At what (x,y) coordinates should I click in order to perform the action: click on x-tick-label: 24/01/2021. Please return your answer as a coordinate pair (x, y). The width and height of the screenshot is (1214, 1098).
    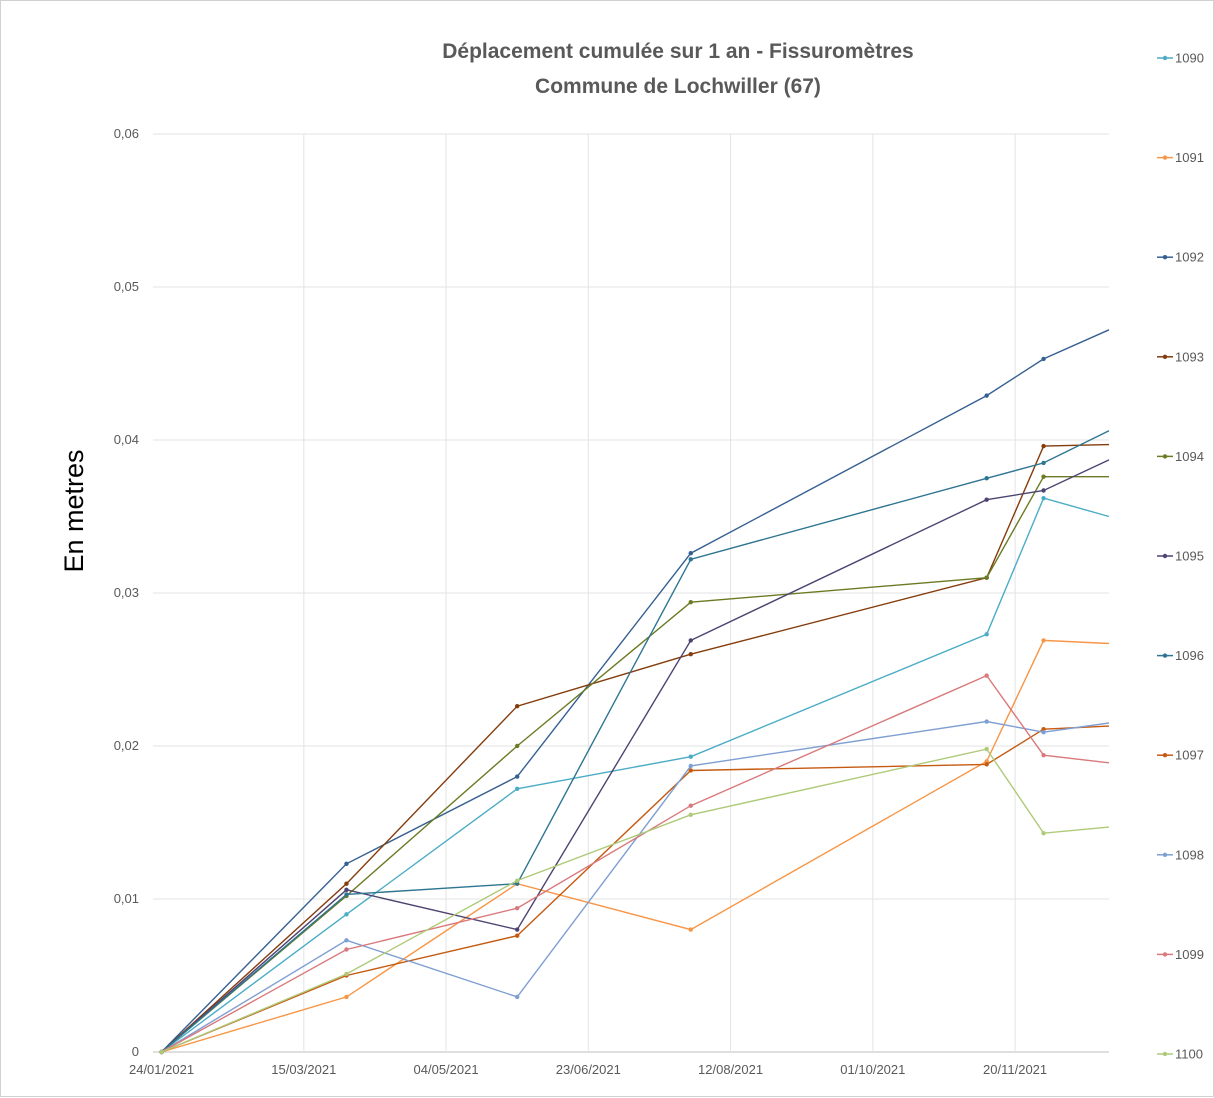
    Looking at the image, I should click on (161, 1069).